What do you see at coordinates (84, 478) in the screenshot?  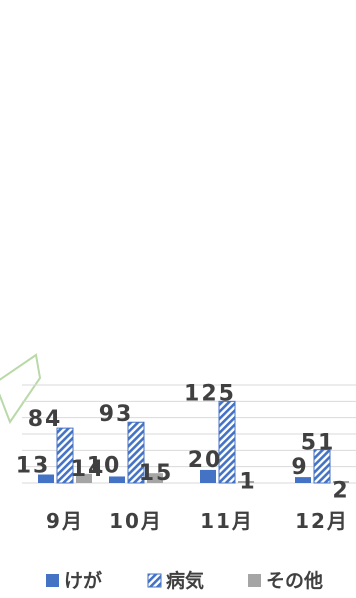 I see `bar-その他-9月` at bounding box center [84, 478].